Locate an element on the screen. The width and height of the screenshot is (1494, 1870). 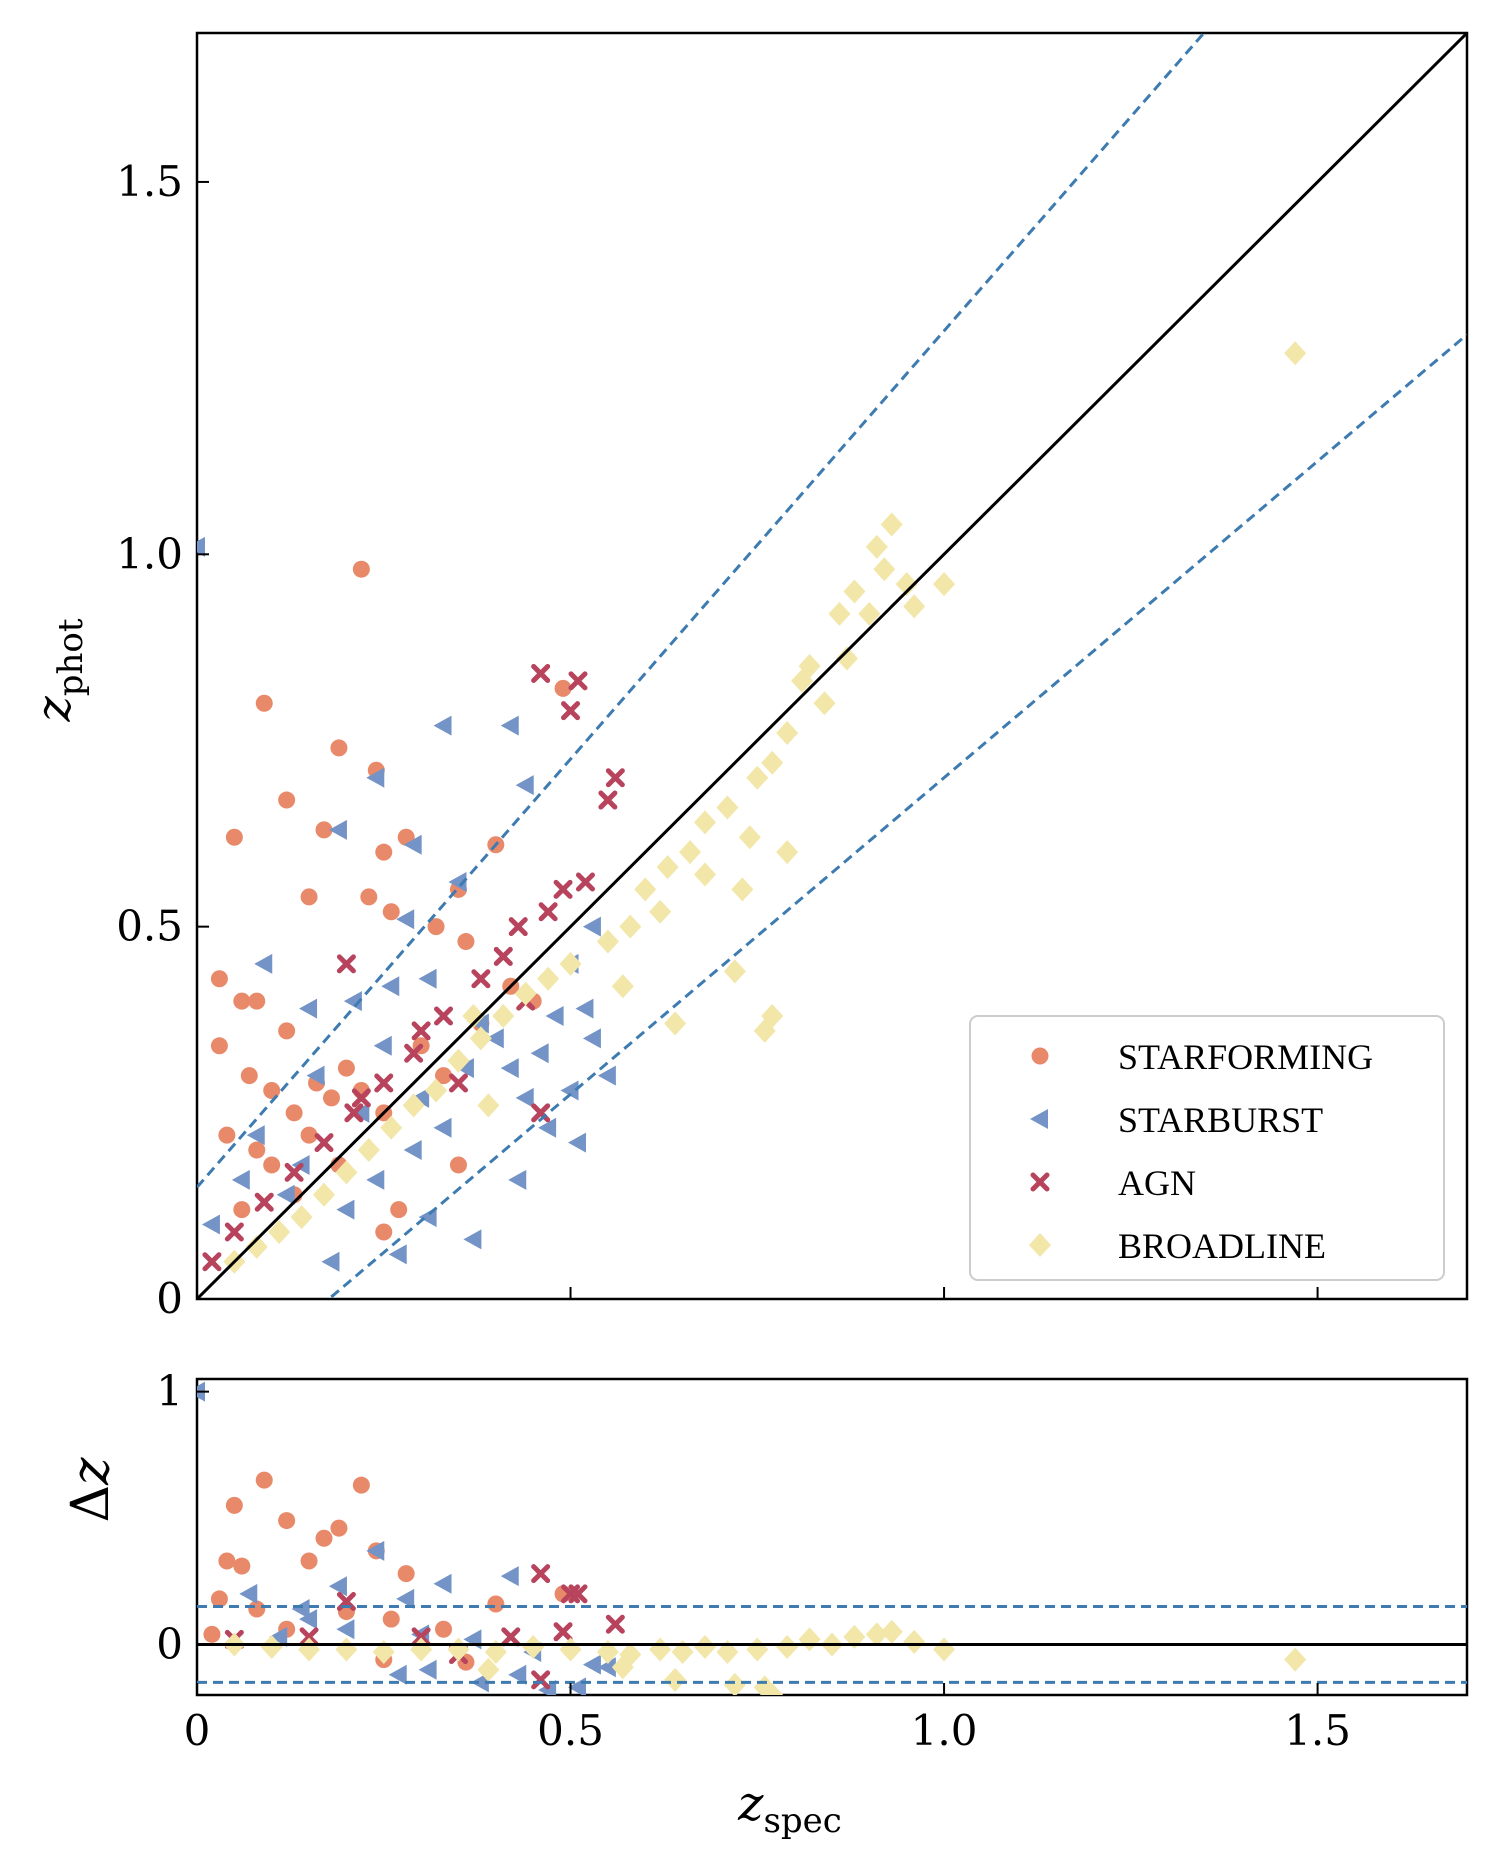
legend-item-broadline: BROADLINE is located at coordinates (1177, 1246).